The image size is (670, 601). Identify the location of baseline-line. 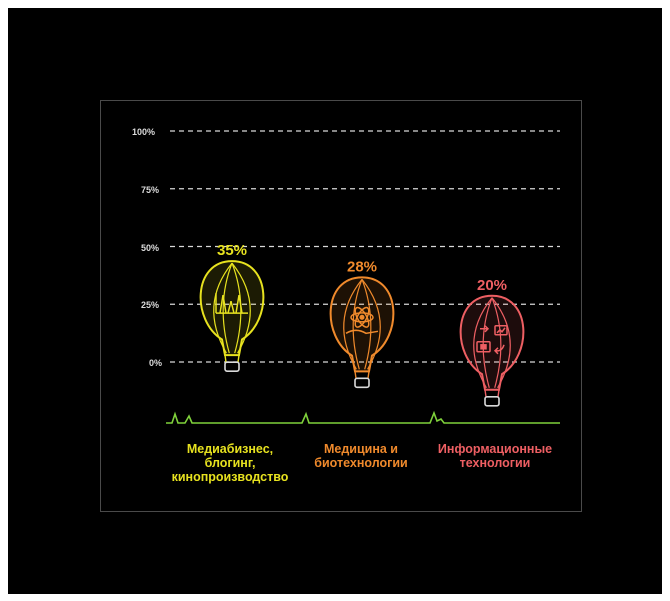
(363, 417).